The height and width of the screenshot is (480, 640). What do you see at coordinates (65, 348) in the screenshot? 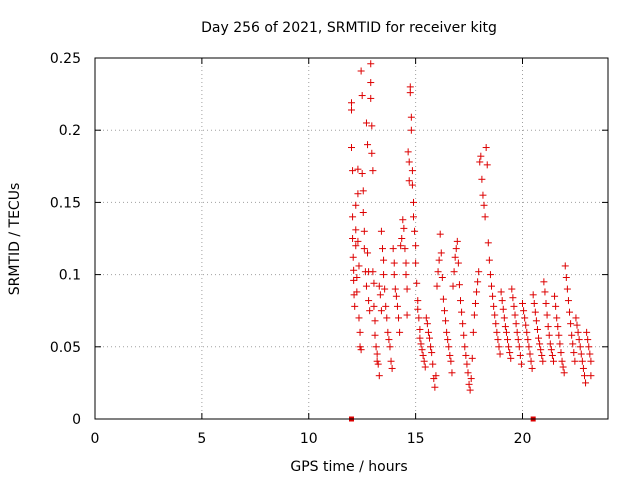
I see `y-tick-label: 0.05` at bounding box center [65, 348].